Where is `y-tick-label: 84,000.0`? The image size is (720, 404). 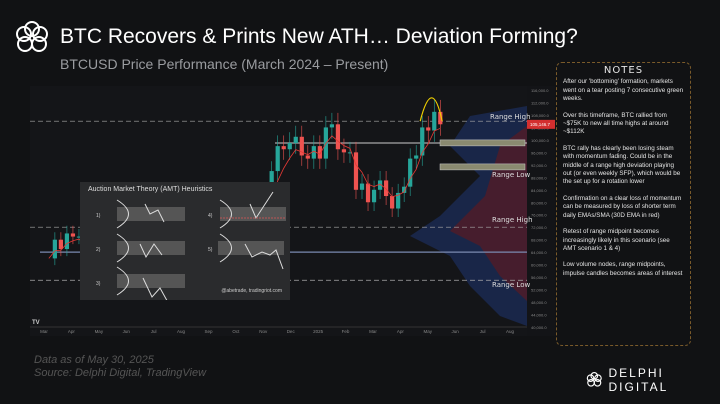
y-tick-label: 84,000.0 is located at coordinates (539, 190).